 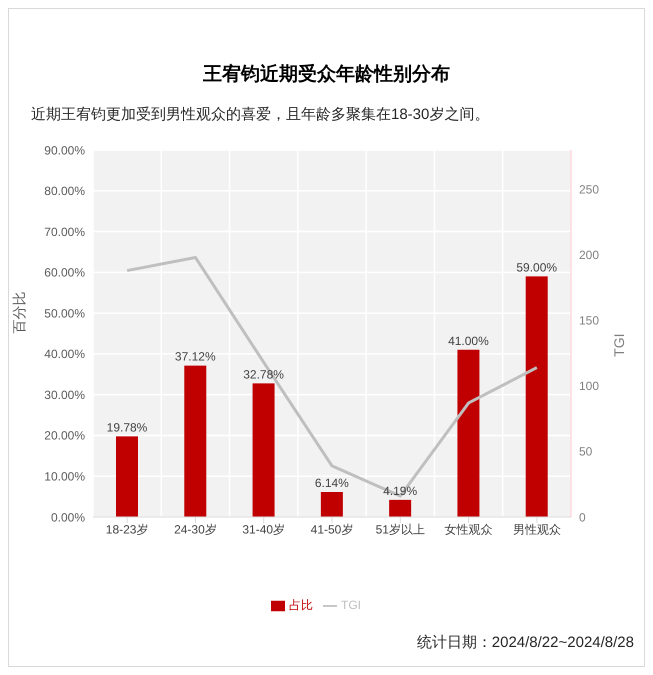 What do you see at coordinates (65, 231) in the screenshot?
I see `y-tick-label: 70.00%` at bounding box center [65, 231].